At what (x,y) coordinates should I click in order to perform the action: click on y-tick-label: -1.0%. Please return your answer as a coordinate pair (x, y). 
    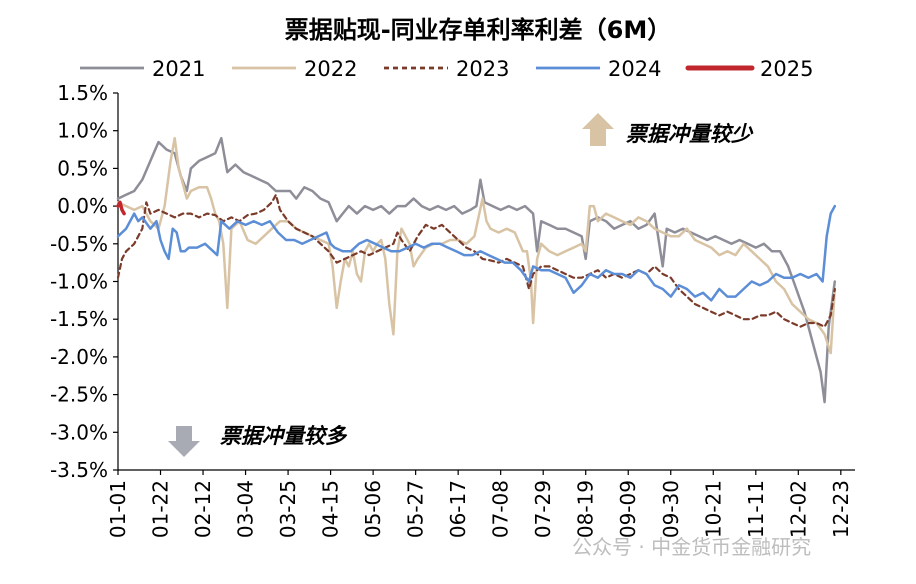
    Looking at the image, I should click on (79, 282).